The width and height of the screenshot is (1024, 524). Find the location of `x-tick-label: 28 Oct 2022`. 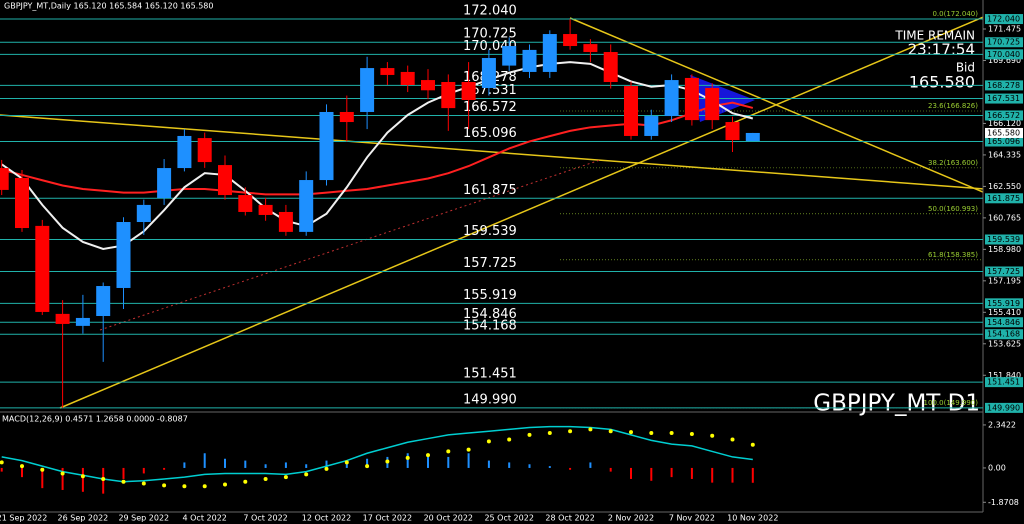

x-tick-label: 28 Oct 2022 is located at coordinates (569, 518).